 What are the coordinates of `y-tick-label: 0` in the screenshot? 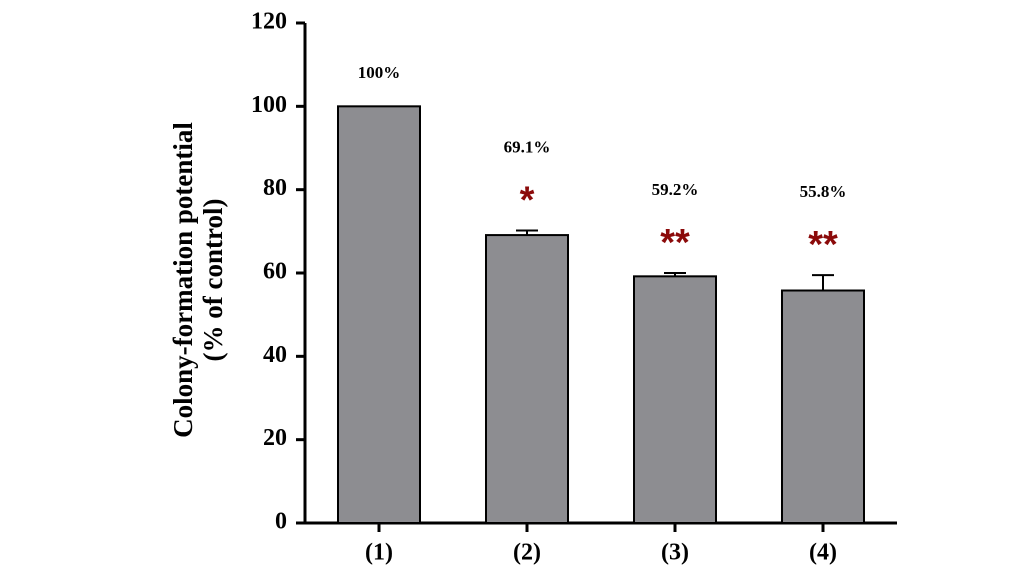 It's located at (281, 522).